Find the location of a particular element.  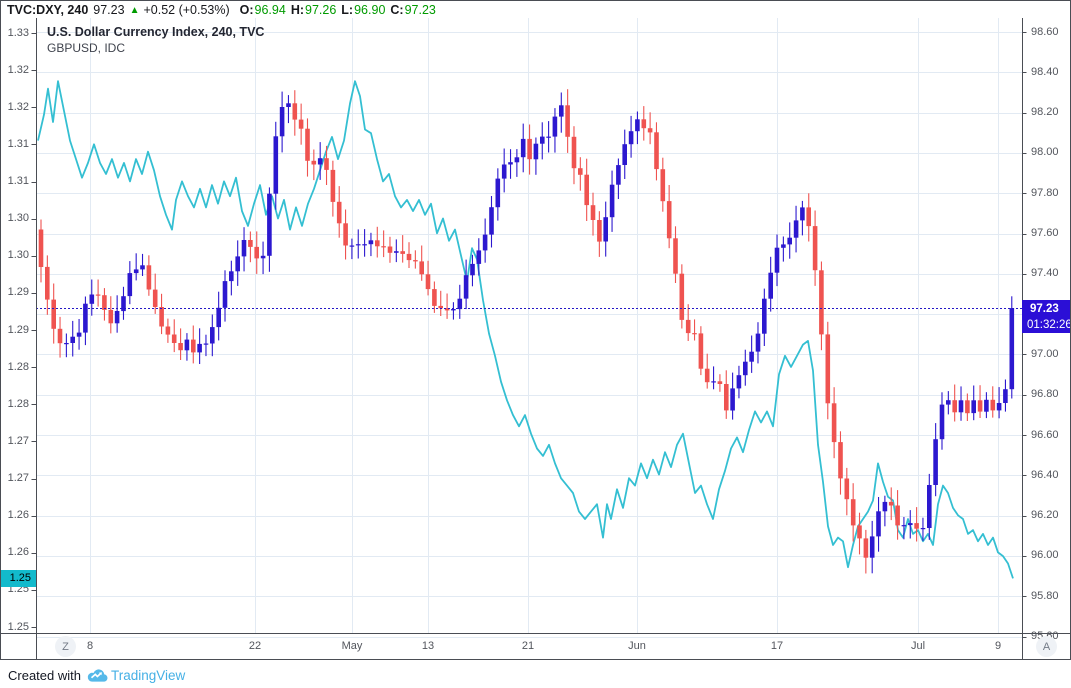

right-axis-tick: 98.20 is located at coordinates (1045, 112).